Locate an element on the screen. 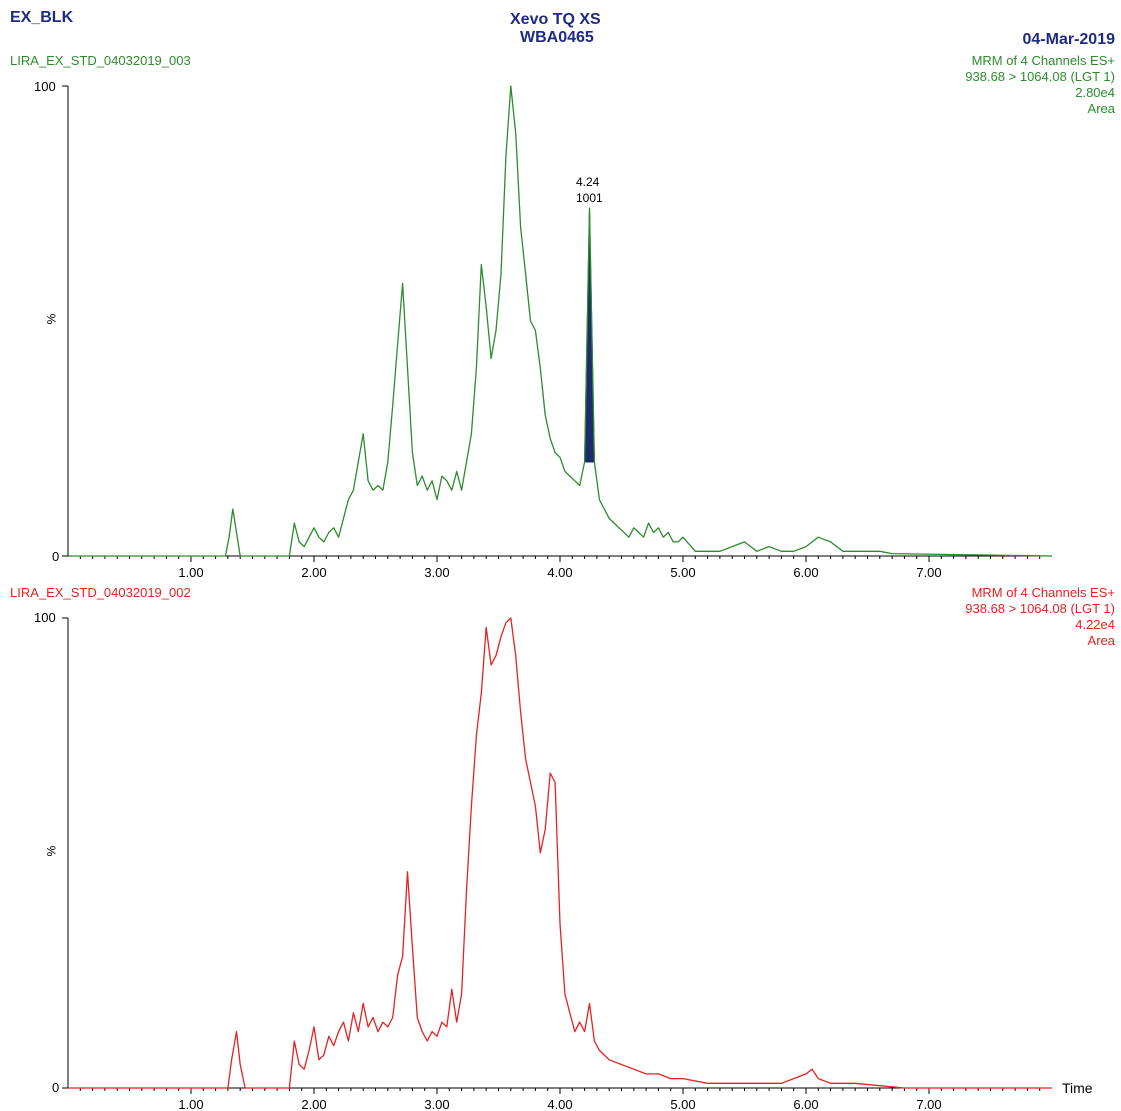 This screenshot has height=1111, width=1121. bottom-intensity: 4.22e4 is located at coordinates (1095, 624).